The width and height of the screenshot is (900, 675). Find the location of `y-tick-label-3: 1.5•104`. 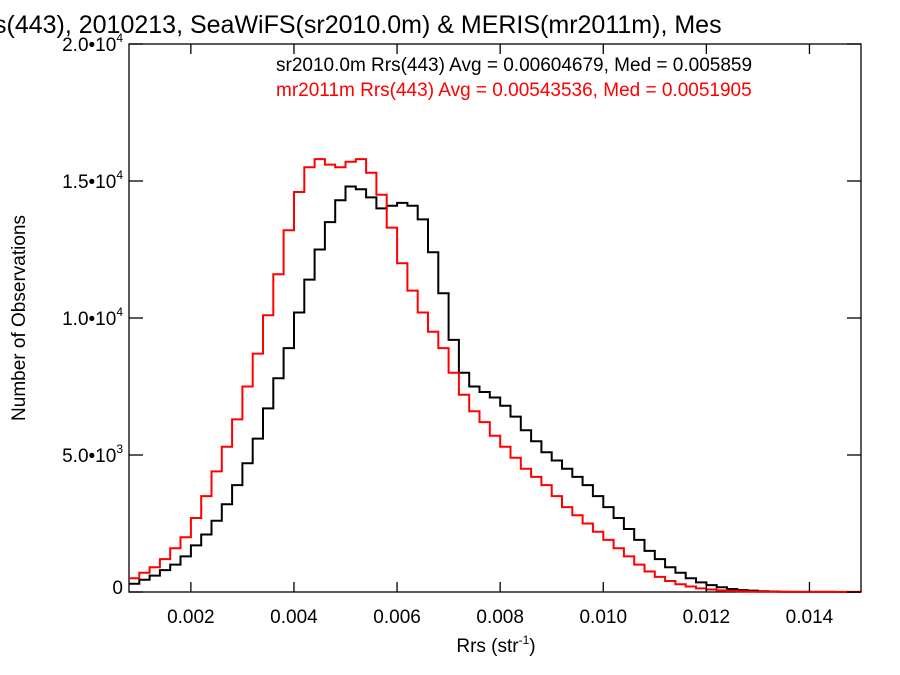

y-tick-label-3: 1.5•104 is located at coordinates (92, 180).